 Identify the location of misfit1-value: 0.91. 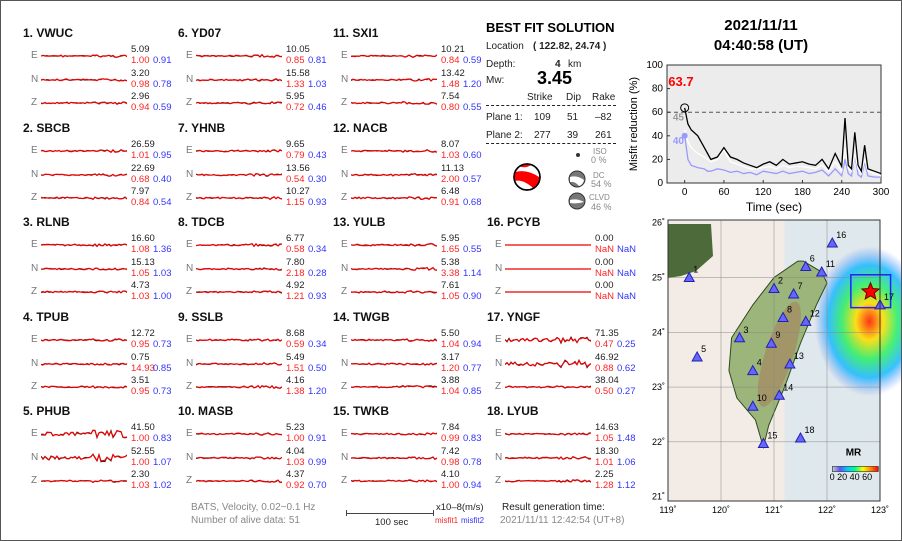
(450, 203).